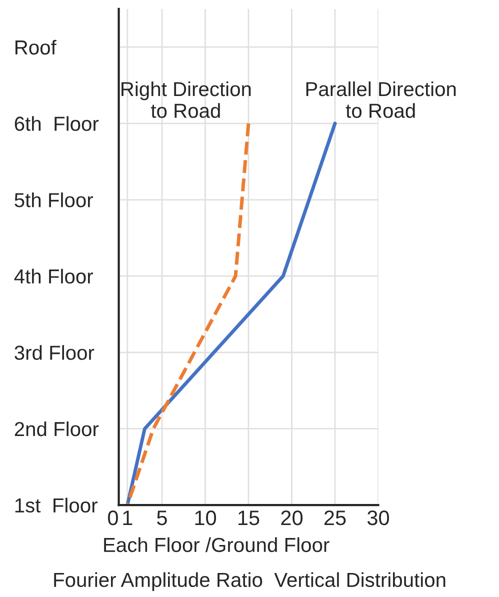 The height and width of the screenshot is (597, 499). What do you see at coordinates (249, 518) in the screenshot?
I see `x-tick-label: 15` at bounding box center [249, 518].